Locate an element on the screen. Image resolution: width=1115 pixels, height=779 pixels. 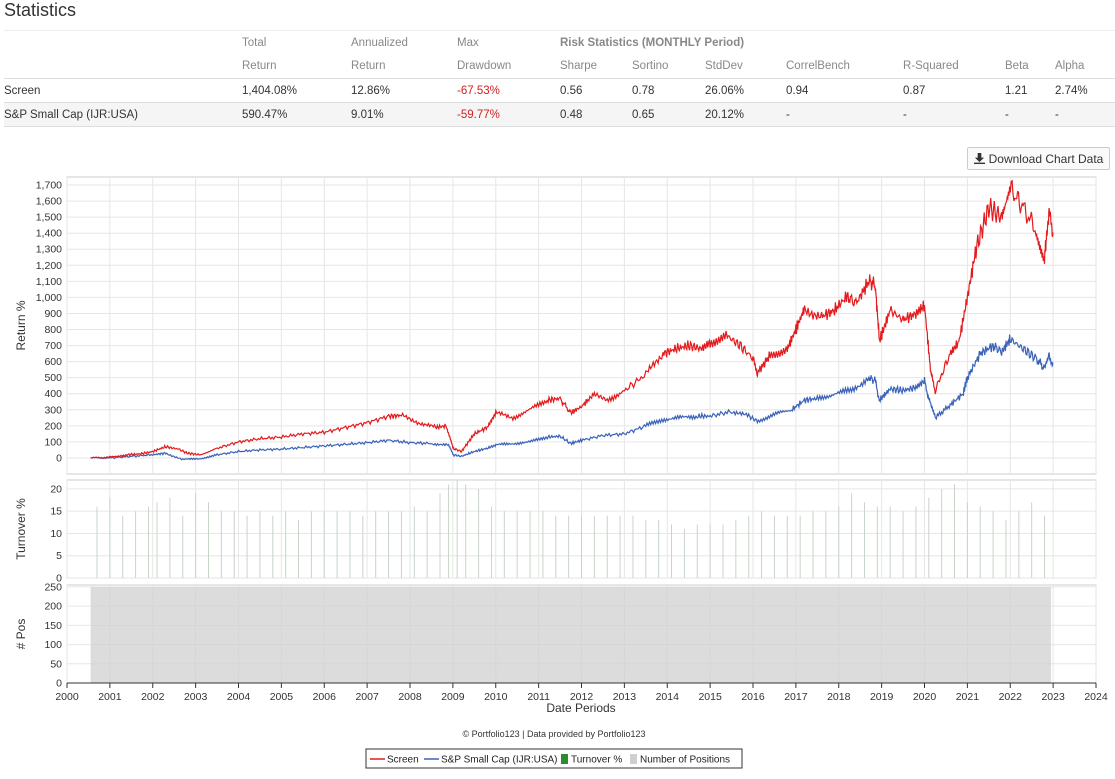
header-cell: Sortino is located at coordinates (668, 66).